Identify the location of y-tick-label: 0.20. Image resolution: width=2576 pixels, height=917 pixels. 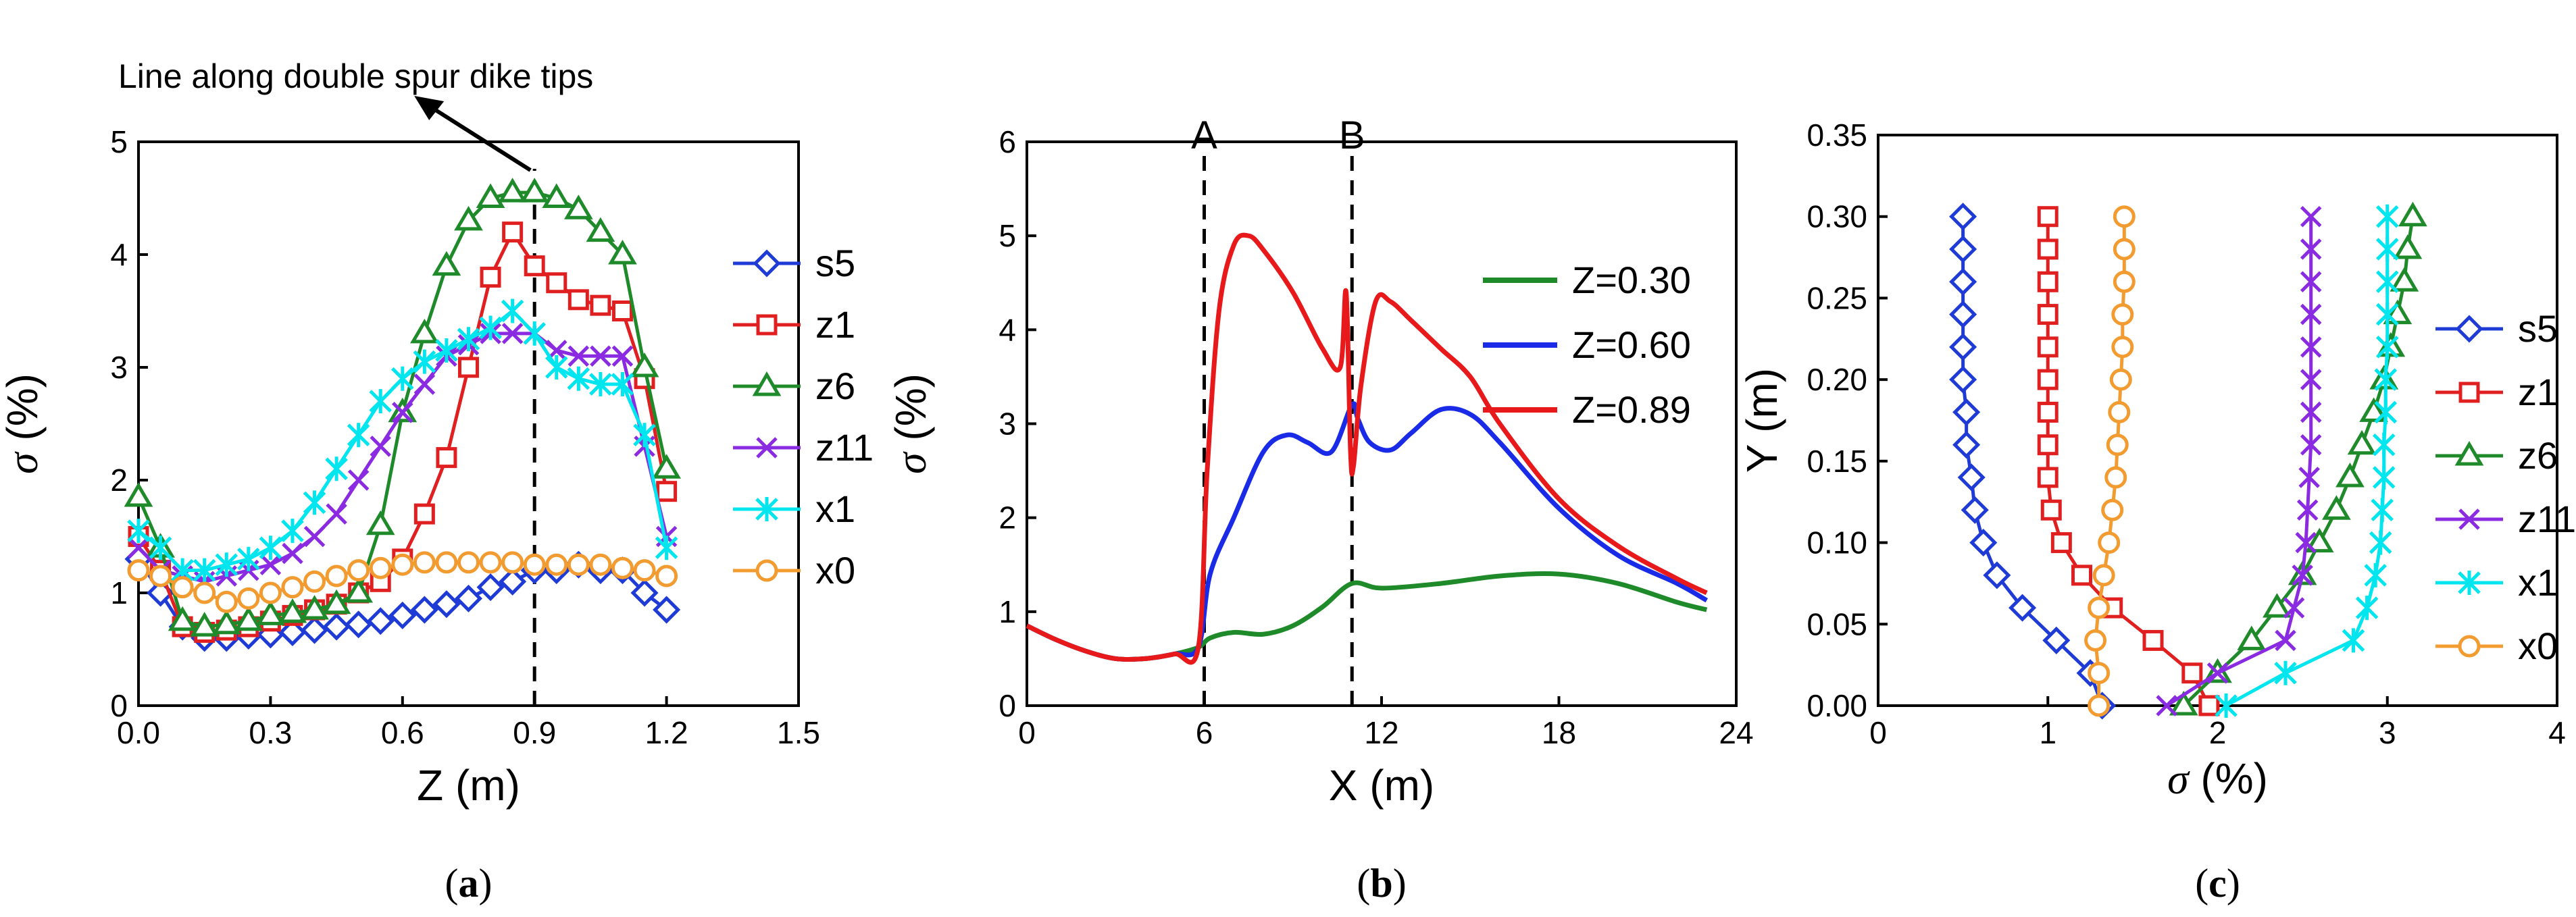
(1837, 379).